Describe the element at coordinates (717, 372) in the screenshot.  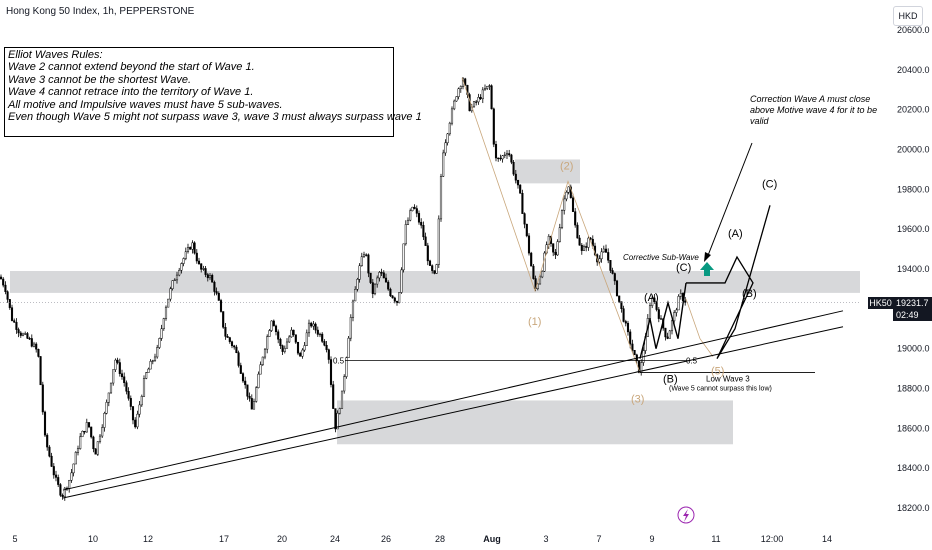
I see `wave-5-label: (5)` at that location.